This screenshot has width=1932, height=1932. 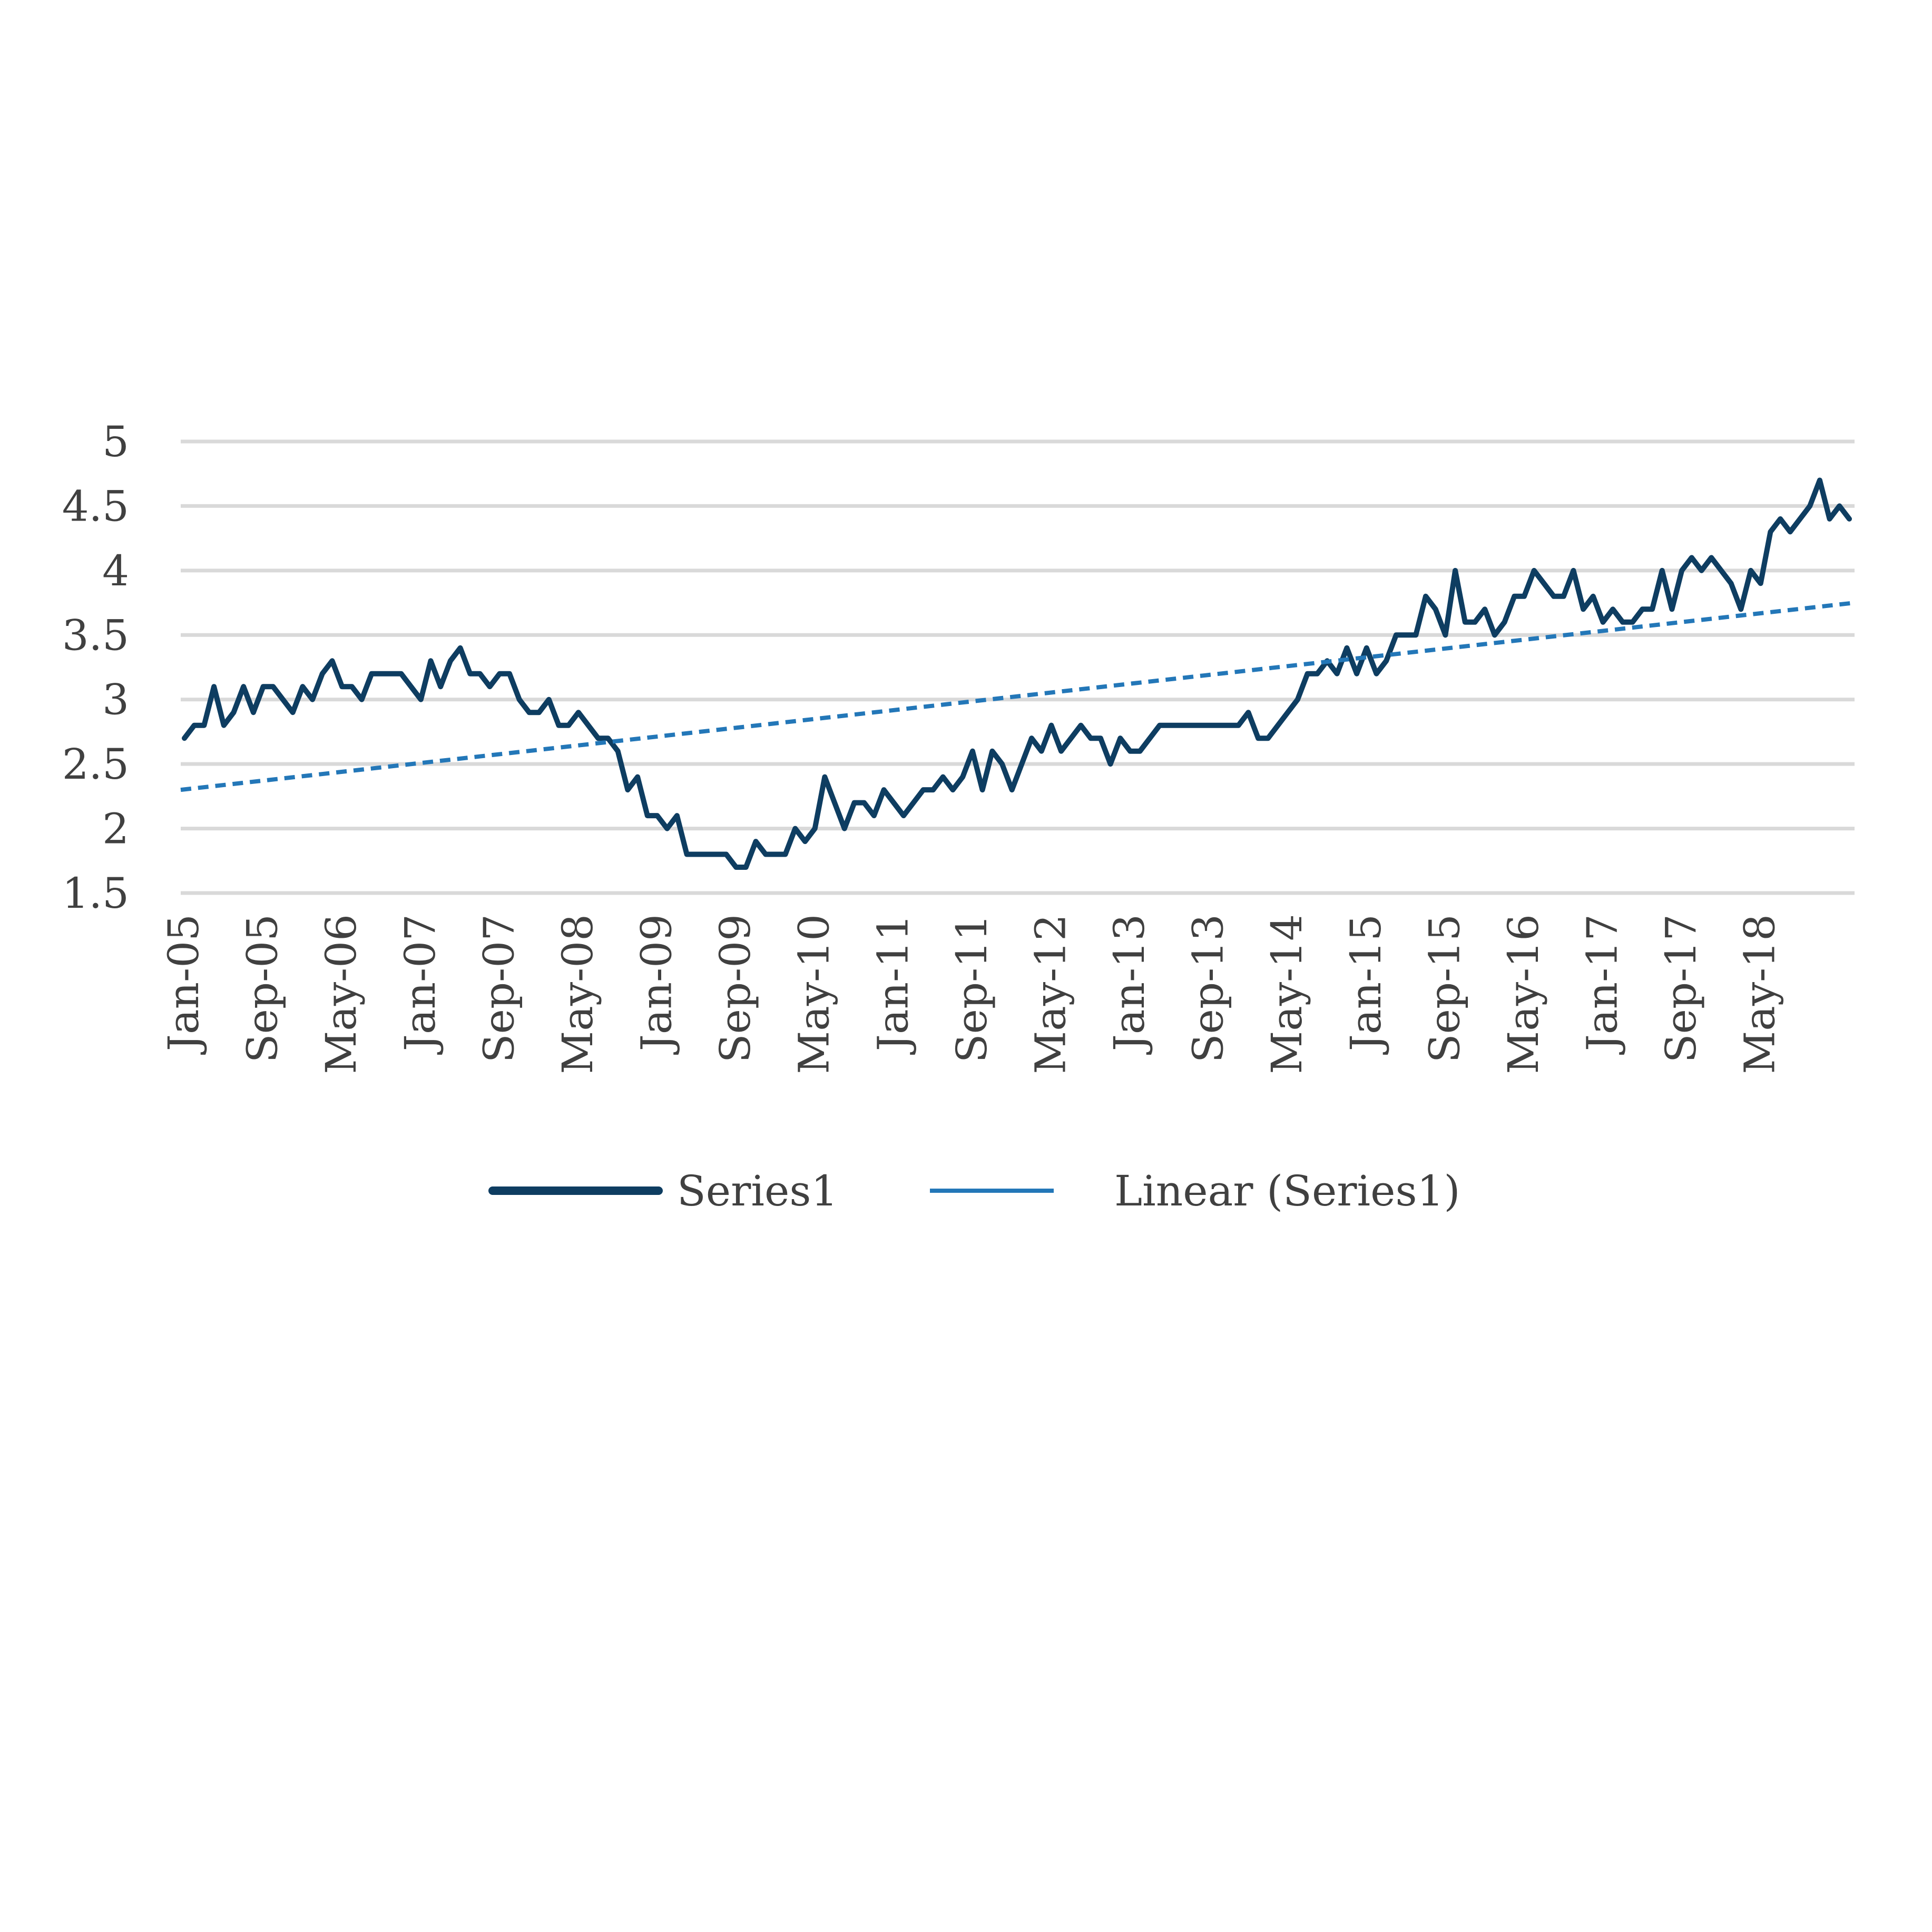 What do you see at coordinates (420, 985) in the screenshot?
I see `x-tick-label: Jan-07` at bounding box center [420, 985].